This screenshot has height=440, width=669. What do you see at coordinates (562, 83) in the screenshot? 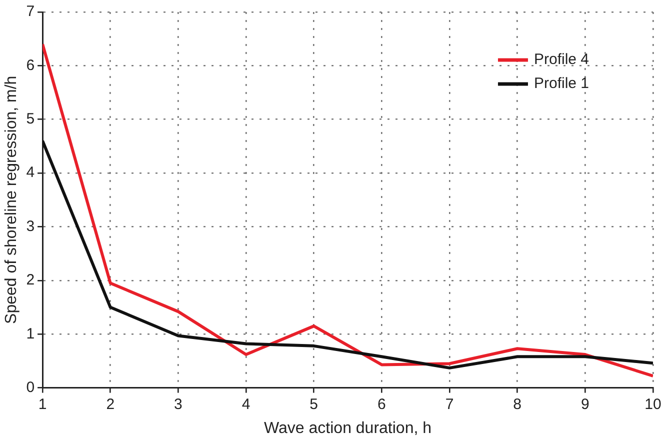
I see `legend-label: Profile 1` at bounding box center [562, 83].